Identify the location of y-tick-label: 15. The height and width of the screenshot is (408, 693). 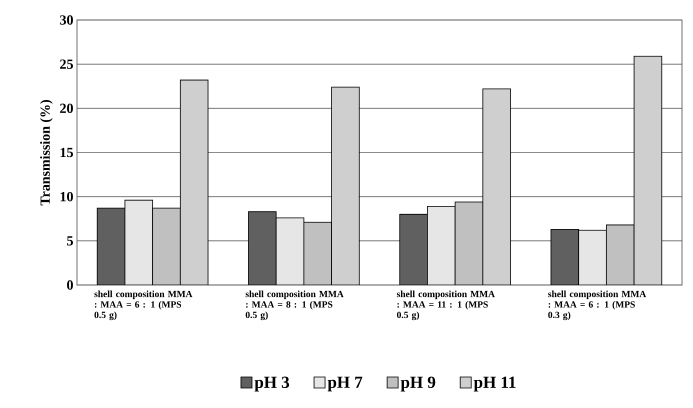
(66, 153).